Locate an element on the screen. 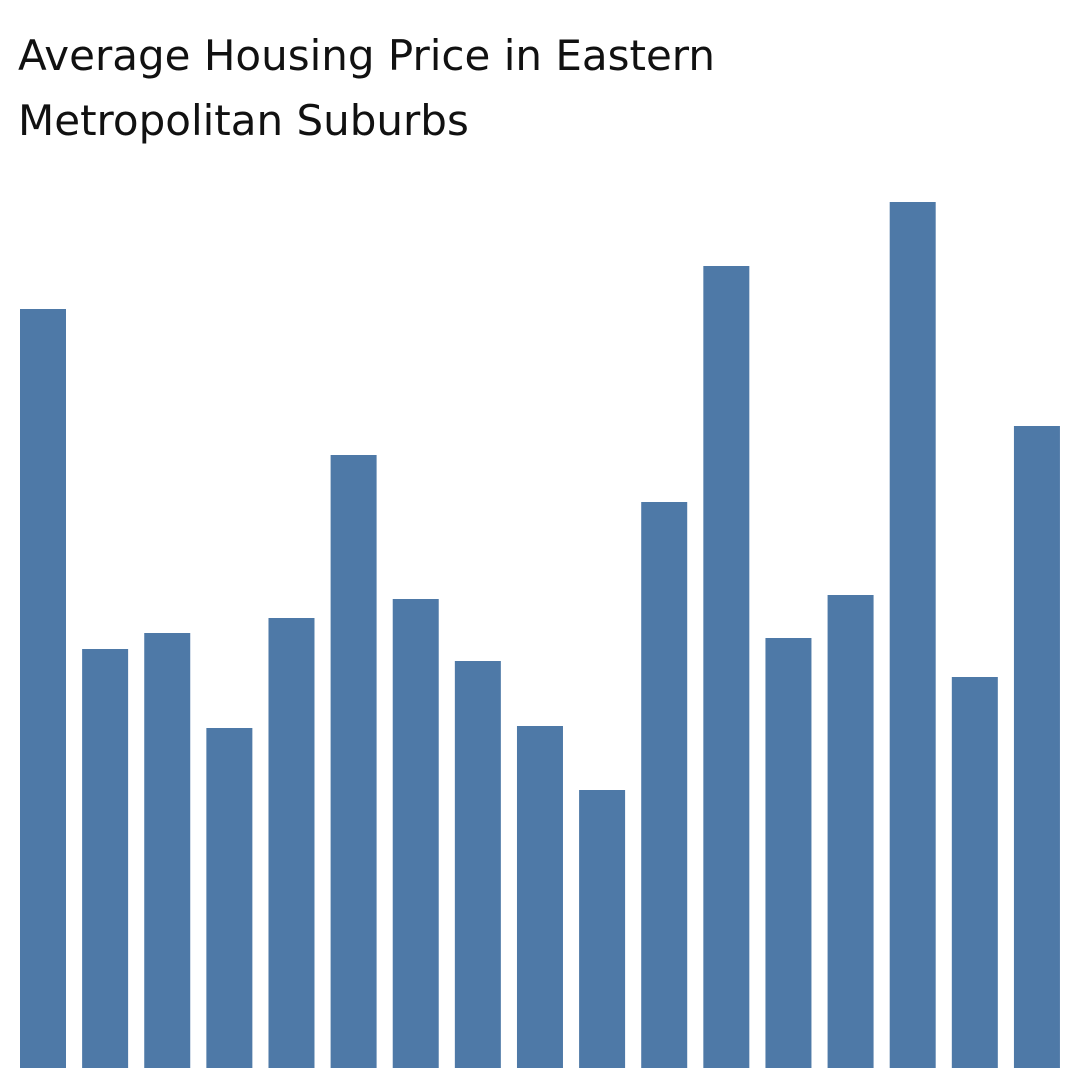  chart-title: Average Housing Price in Eastern is located at coordinates (366, 55).